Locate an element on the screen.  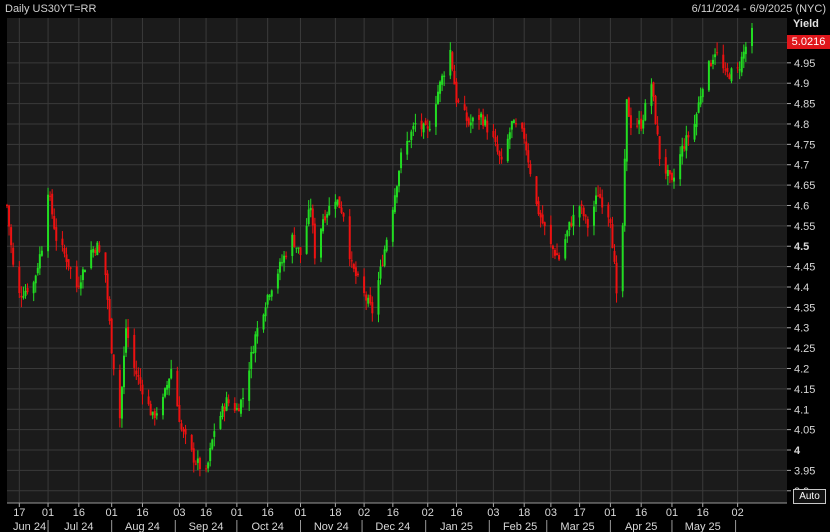
y-tick-label: 4.8 is located at coordinates (801, 125).